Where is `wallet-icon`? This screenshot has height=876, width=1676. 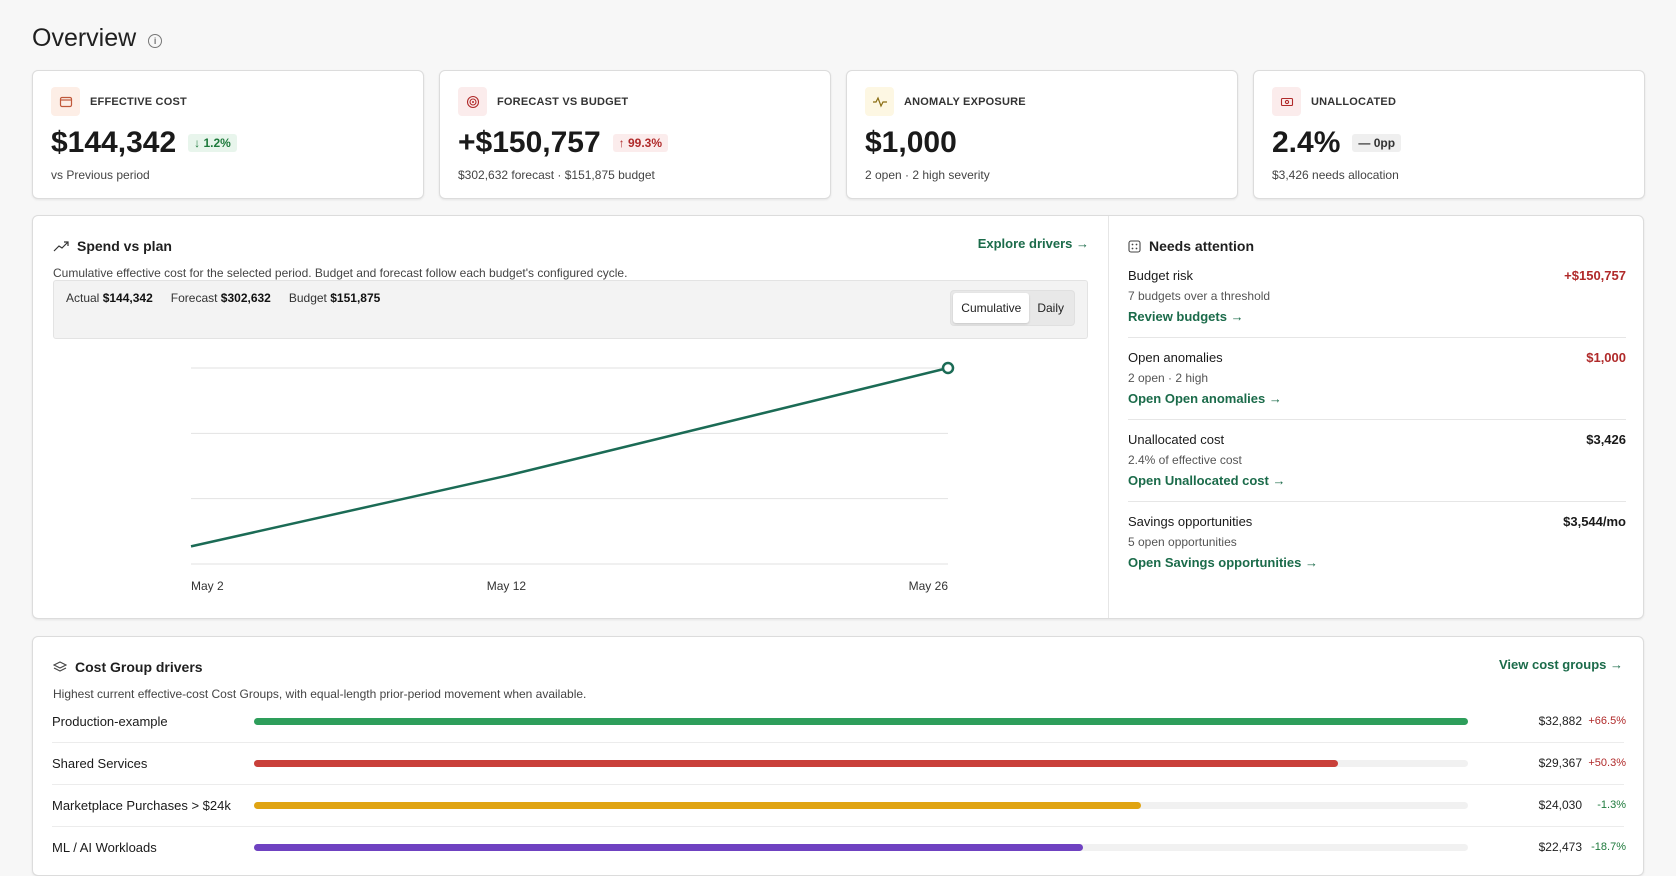
wallet-icon is located at coordinates (65, 101).